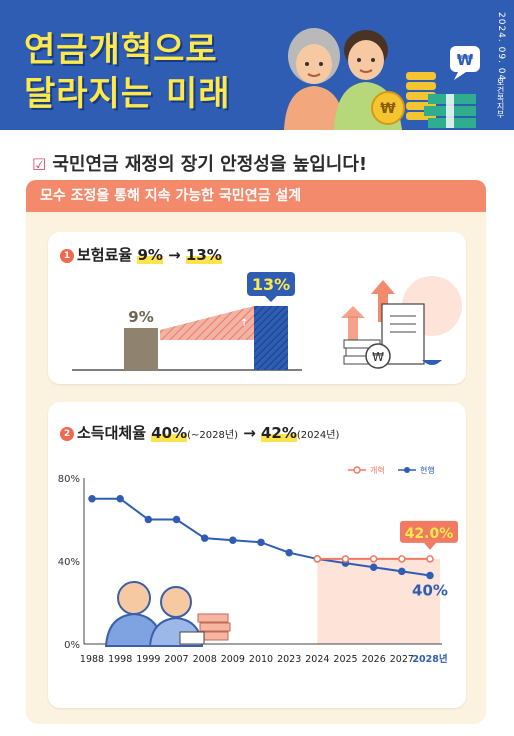 The height and width of the screenshot is (736, 514). I want to click on card2-title: 2 소득대체율 40%(~2028년) → 42%(2024년), so click(199, 432).